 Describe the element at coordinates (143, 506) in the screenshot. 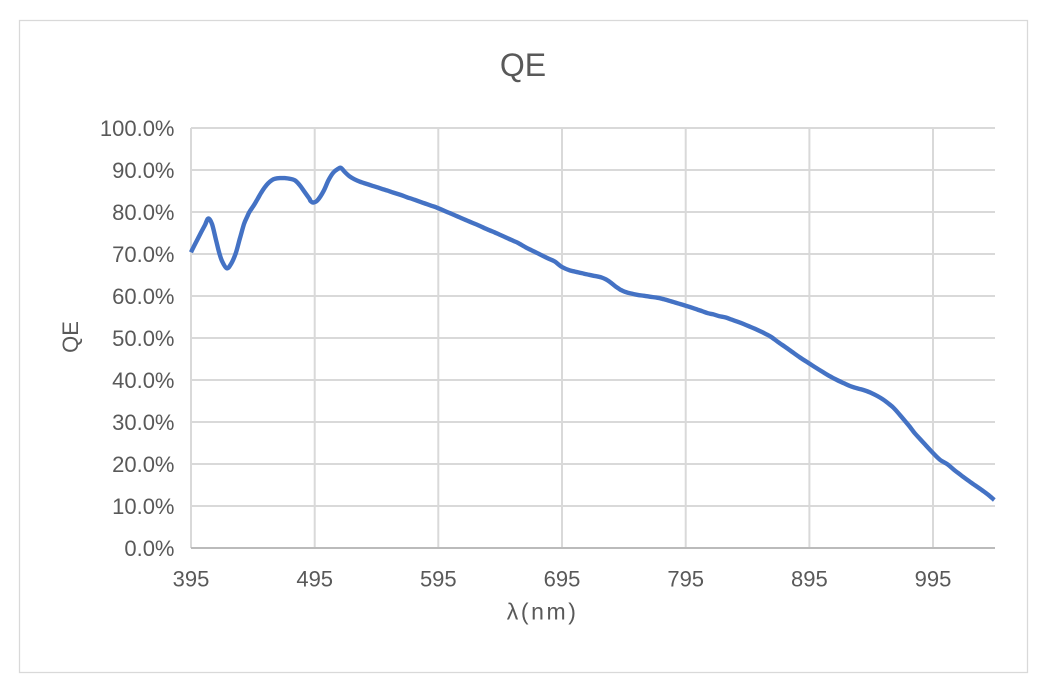

I see `svg-text: 10.0%` at that location.